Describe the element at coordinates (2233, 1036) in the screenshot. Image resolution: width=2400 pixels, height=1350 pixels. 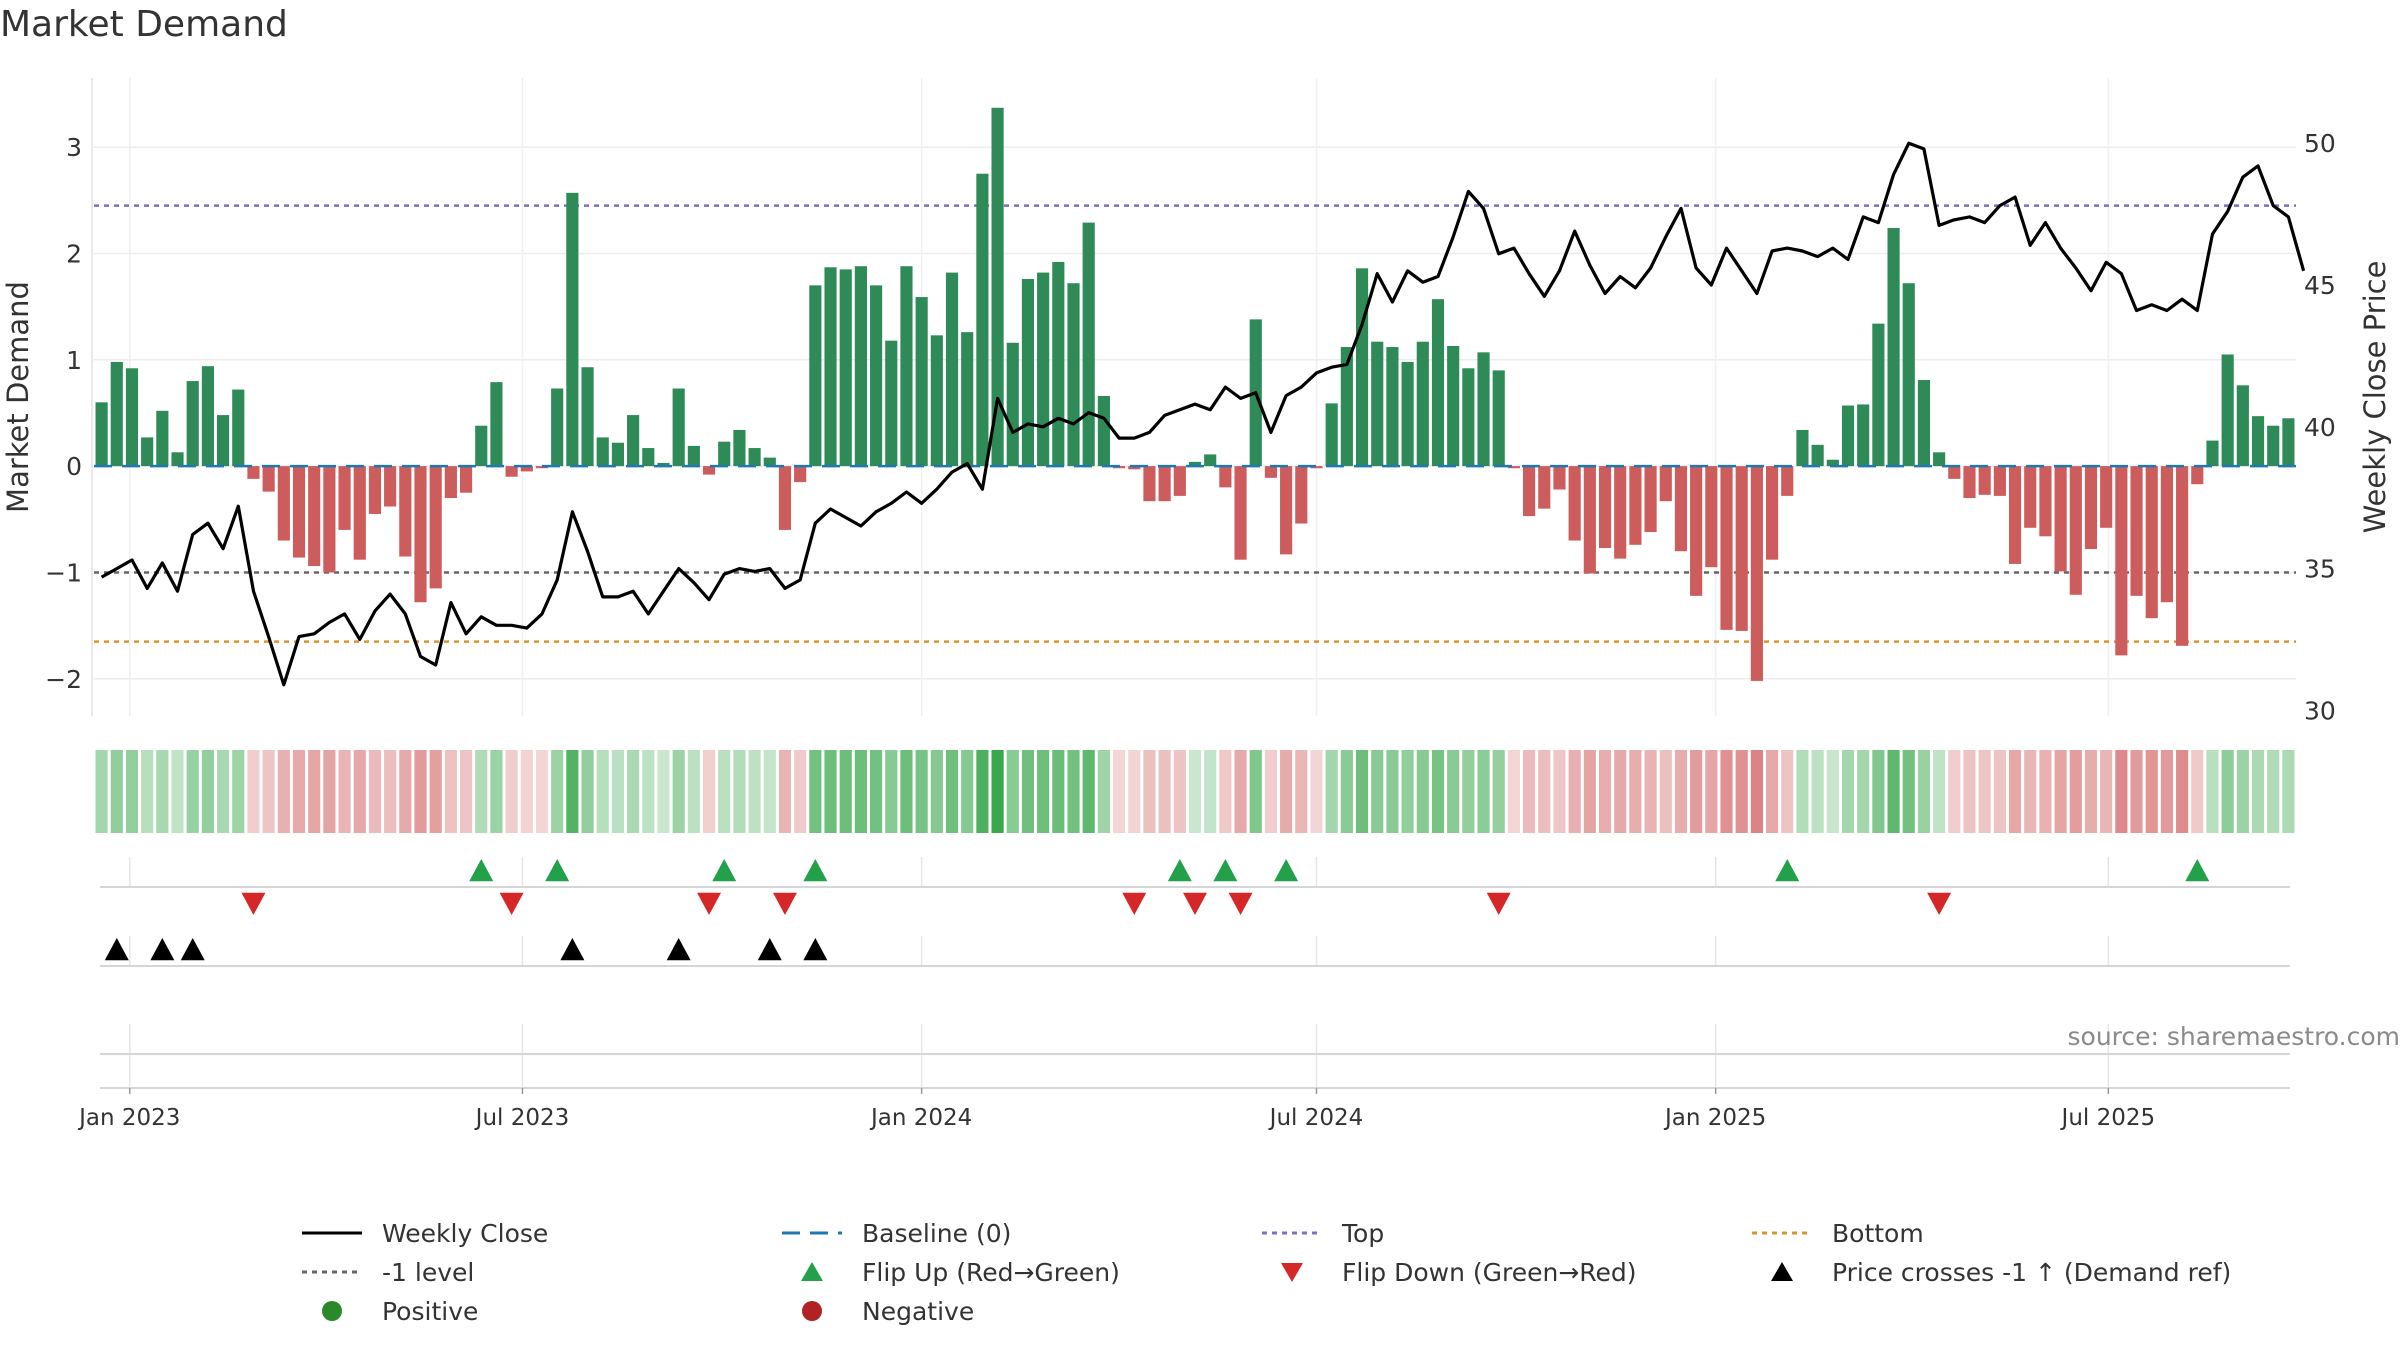
I see `source-credit: source: sharemaestro.com` at that location.